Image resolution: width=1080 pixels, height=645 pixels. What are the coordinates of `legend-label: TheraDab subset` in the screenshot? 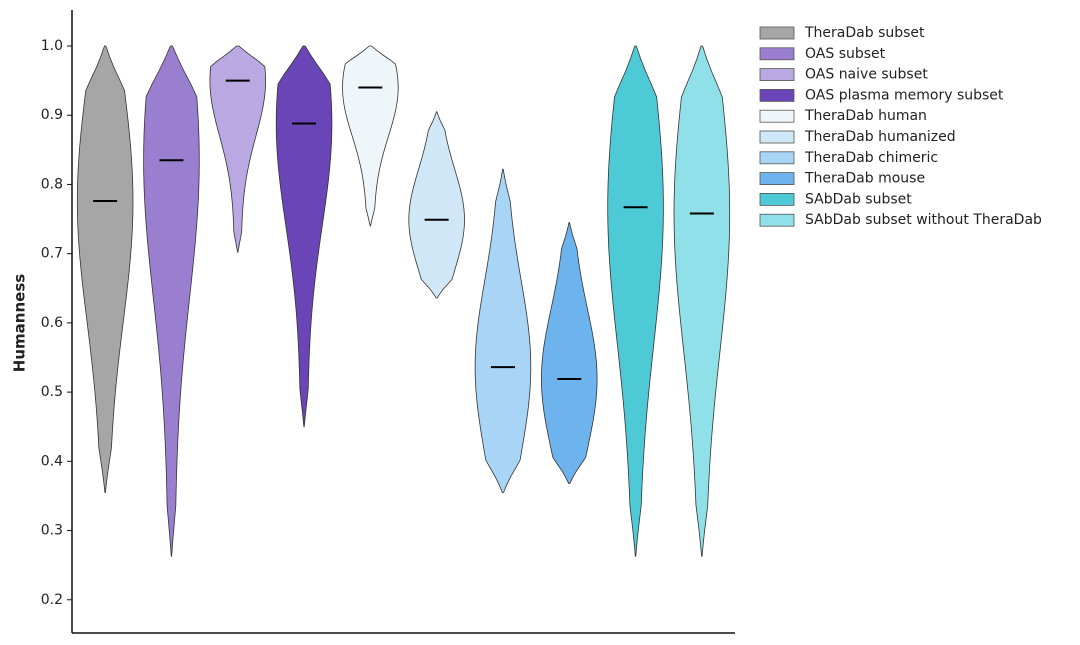 It's located at (864, 33).